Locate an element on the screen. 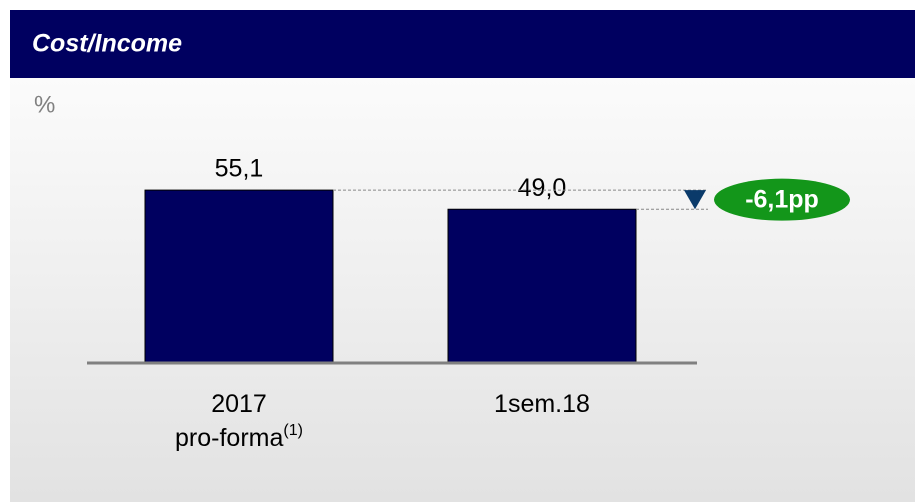  value-label: 49,0 is located at coordinates (542, 188).